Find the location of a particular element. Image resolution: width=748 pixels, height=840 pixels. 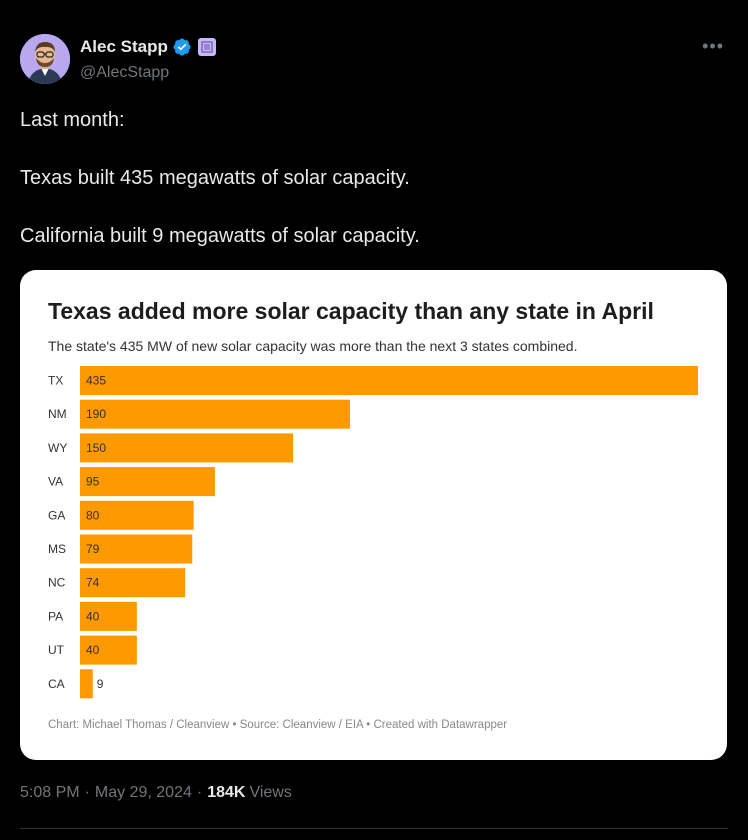

category-label-nm: NM is located at coordinates (57, 414).